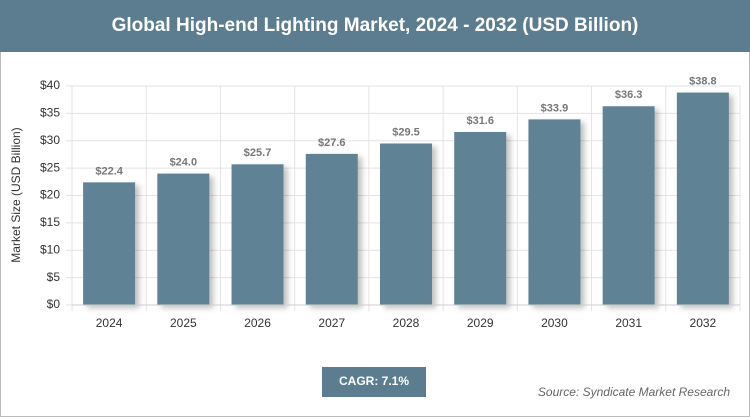 Image resolution: width=750 pixels, height=417 pixels. What do you see at coordinates (703, 81) in the screenshot?
I see `value-label: $38.8` at bounding box center [703, 81].